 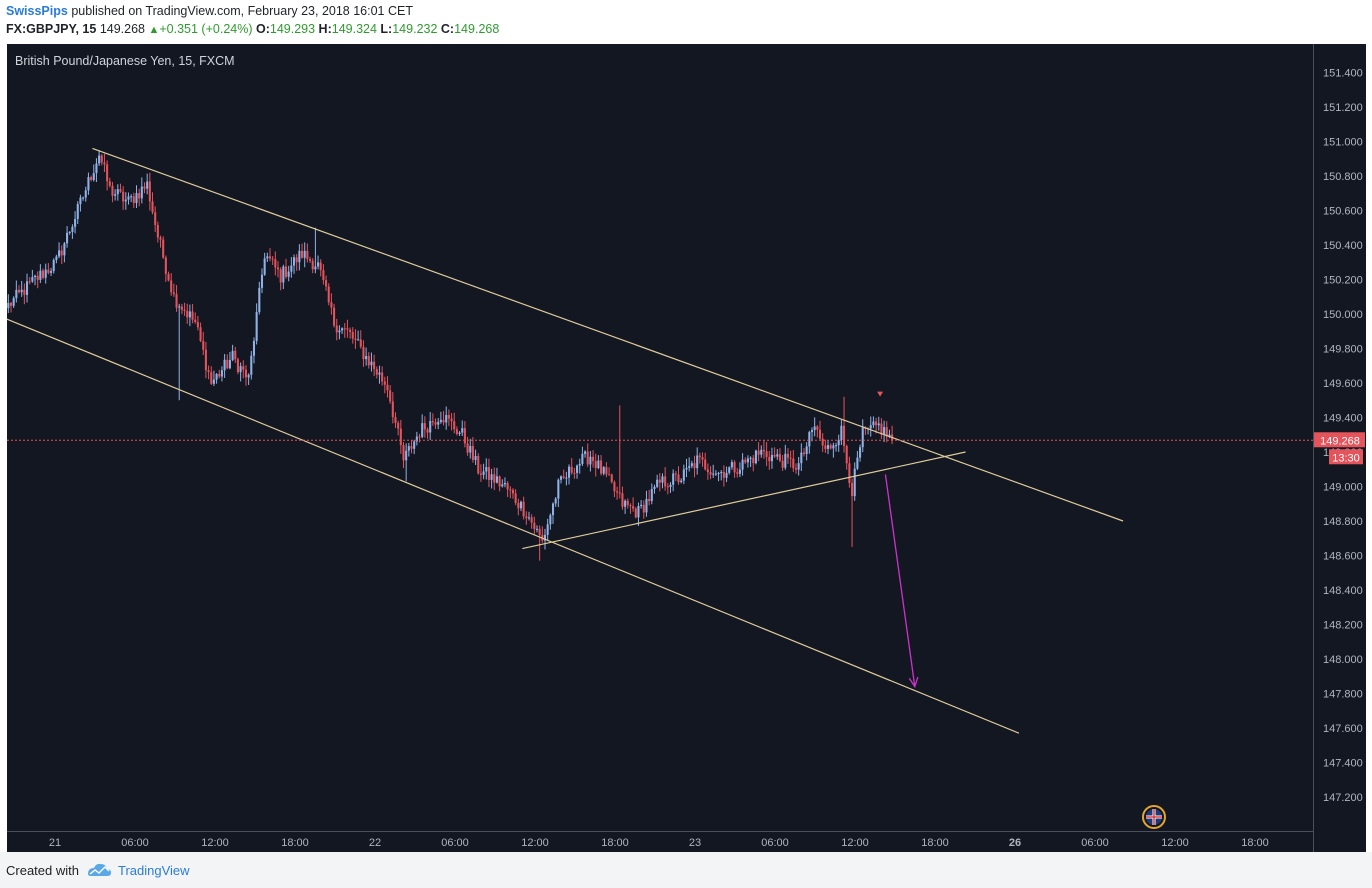 What do you see at coordinates (900, 580) in the screenshot?
I see `projection-arrow` at bounding box center [900, 580].